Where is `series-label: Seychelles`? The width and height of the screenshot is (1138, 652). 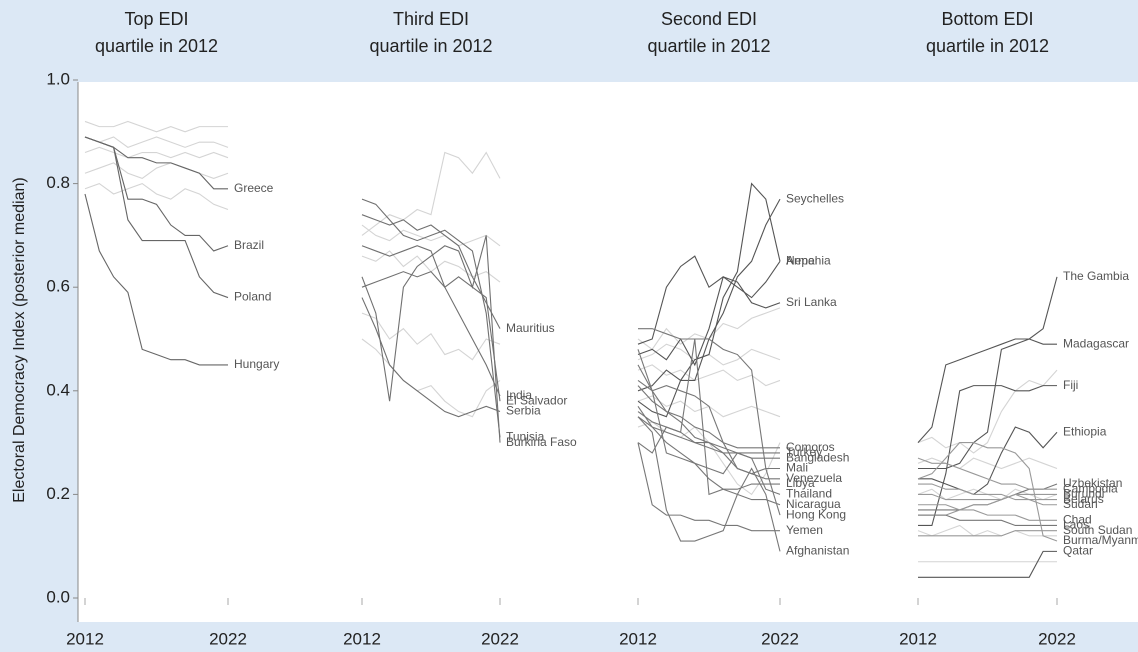 series-label: Seychelles is located at coordinates (815, 198).